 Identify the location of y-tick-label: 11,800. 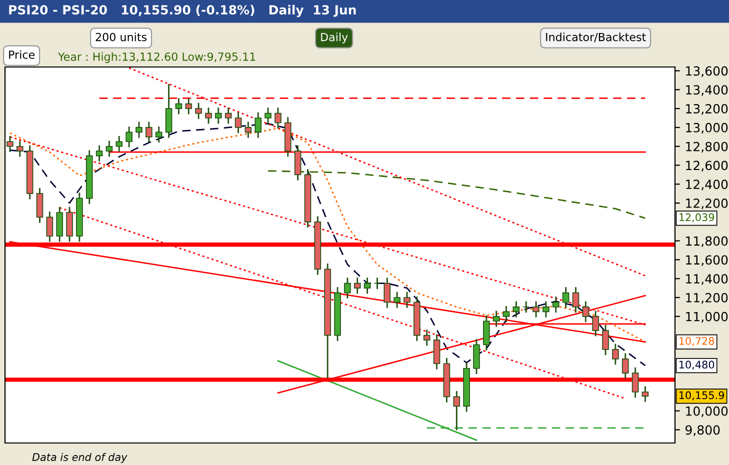
(707, 242).